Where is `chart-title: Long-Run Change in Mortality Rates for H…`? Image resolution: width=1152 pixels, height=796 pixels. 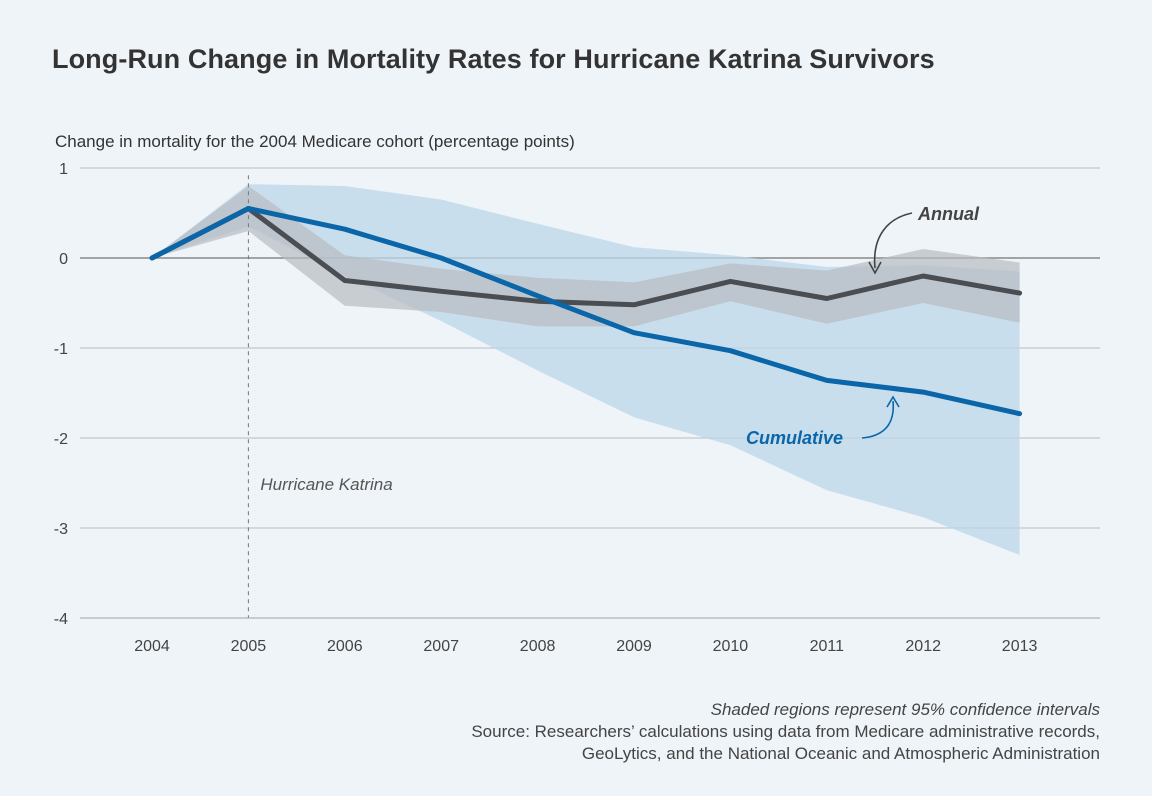 chart-title: Long-Run Change in Mortality Rates for H… is located at coordinates (493, 59).